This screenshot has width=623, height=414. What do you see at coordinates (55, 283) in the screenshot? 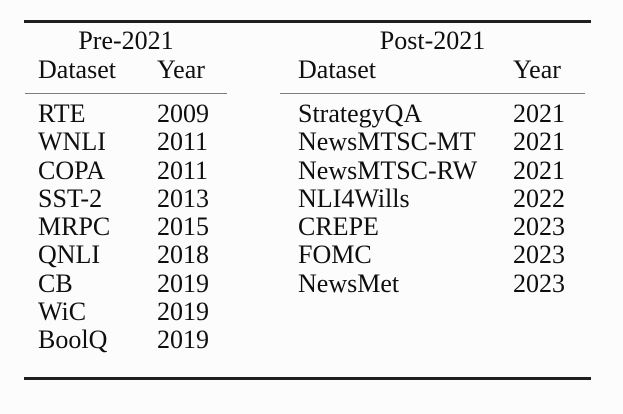
I see `dataset-cell: CB` at bounding box center [55, 283].